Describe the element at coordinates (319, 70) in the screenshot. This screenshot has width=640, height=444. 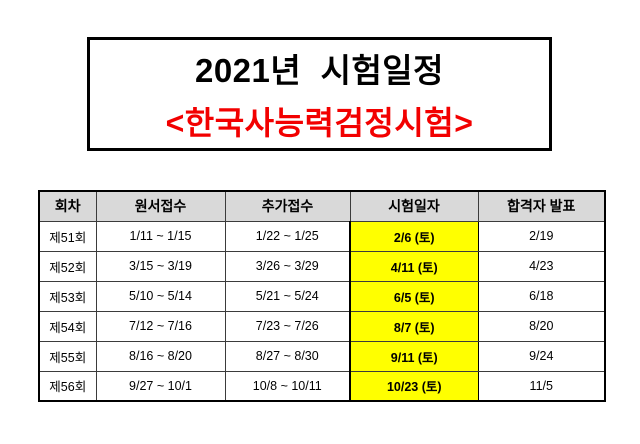
I see `page-title: 2021년 시험일정` at that location.